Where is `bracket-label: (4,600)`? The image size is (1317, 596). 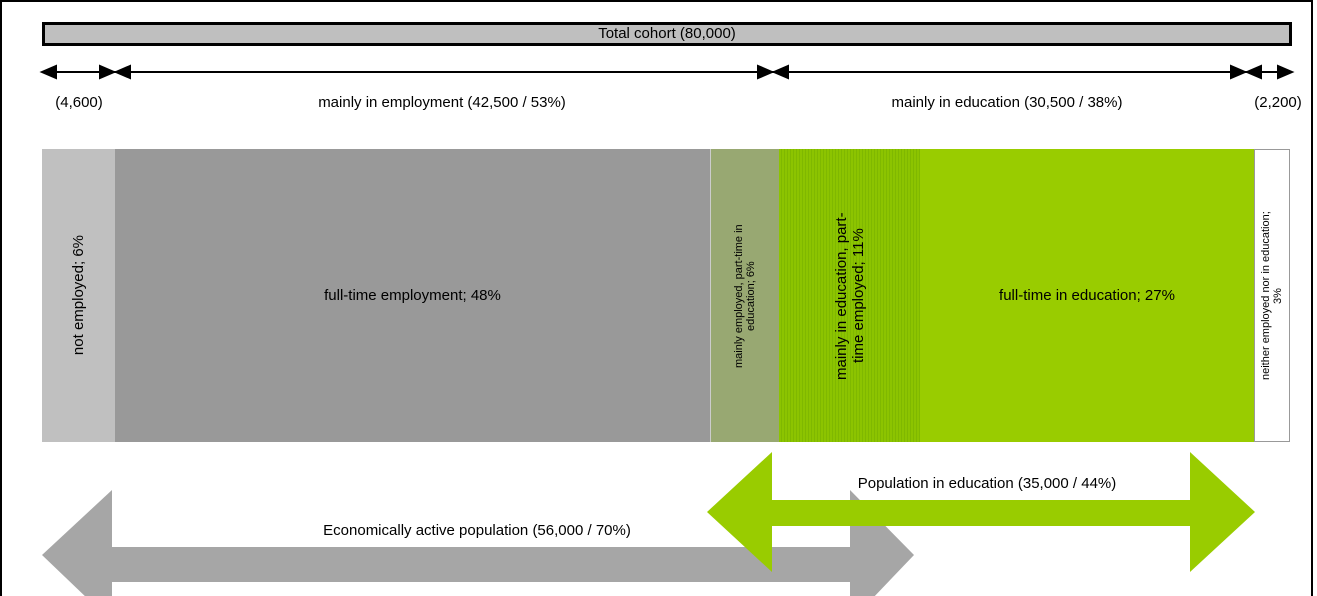 bracket-label: (4,600) is located at coordinates (79, 102).